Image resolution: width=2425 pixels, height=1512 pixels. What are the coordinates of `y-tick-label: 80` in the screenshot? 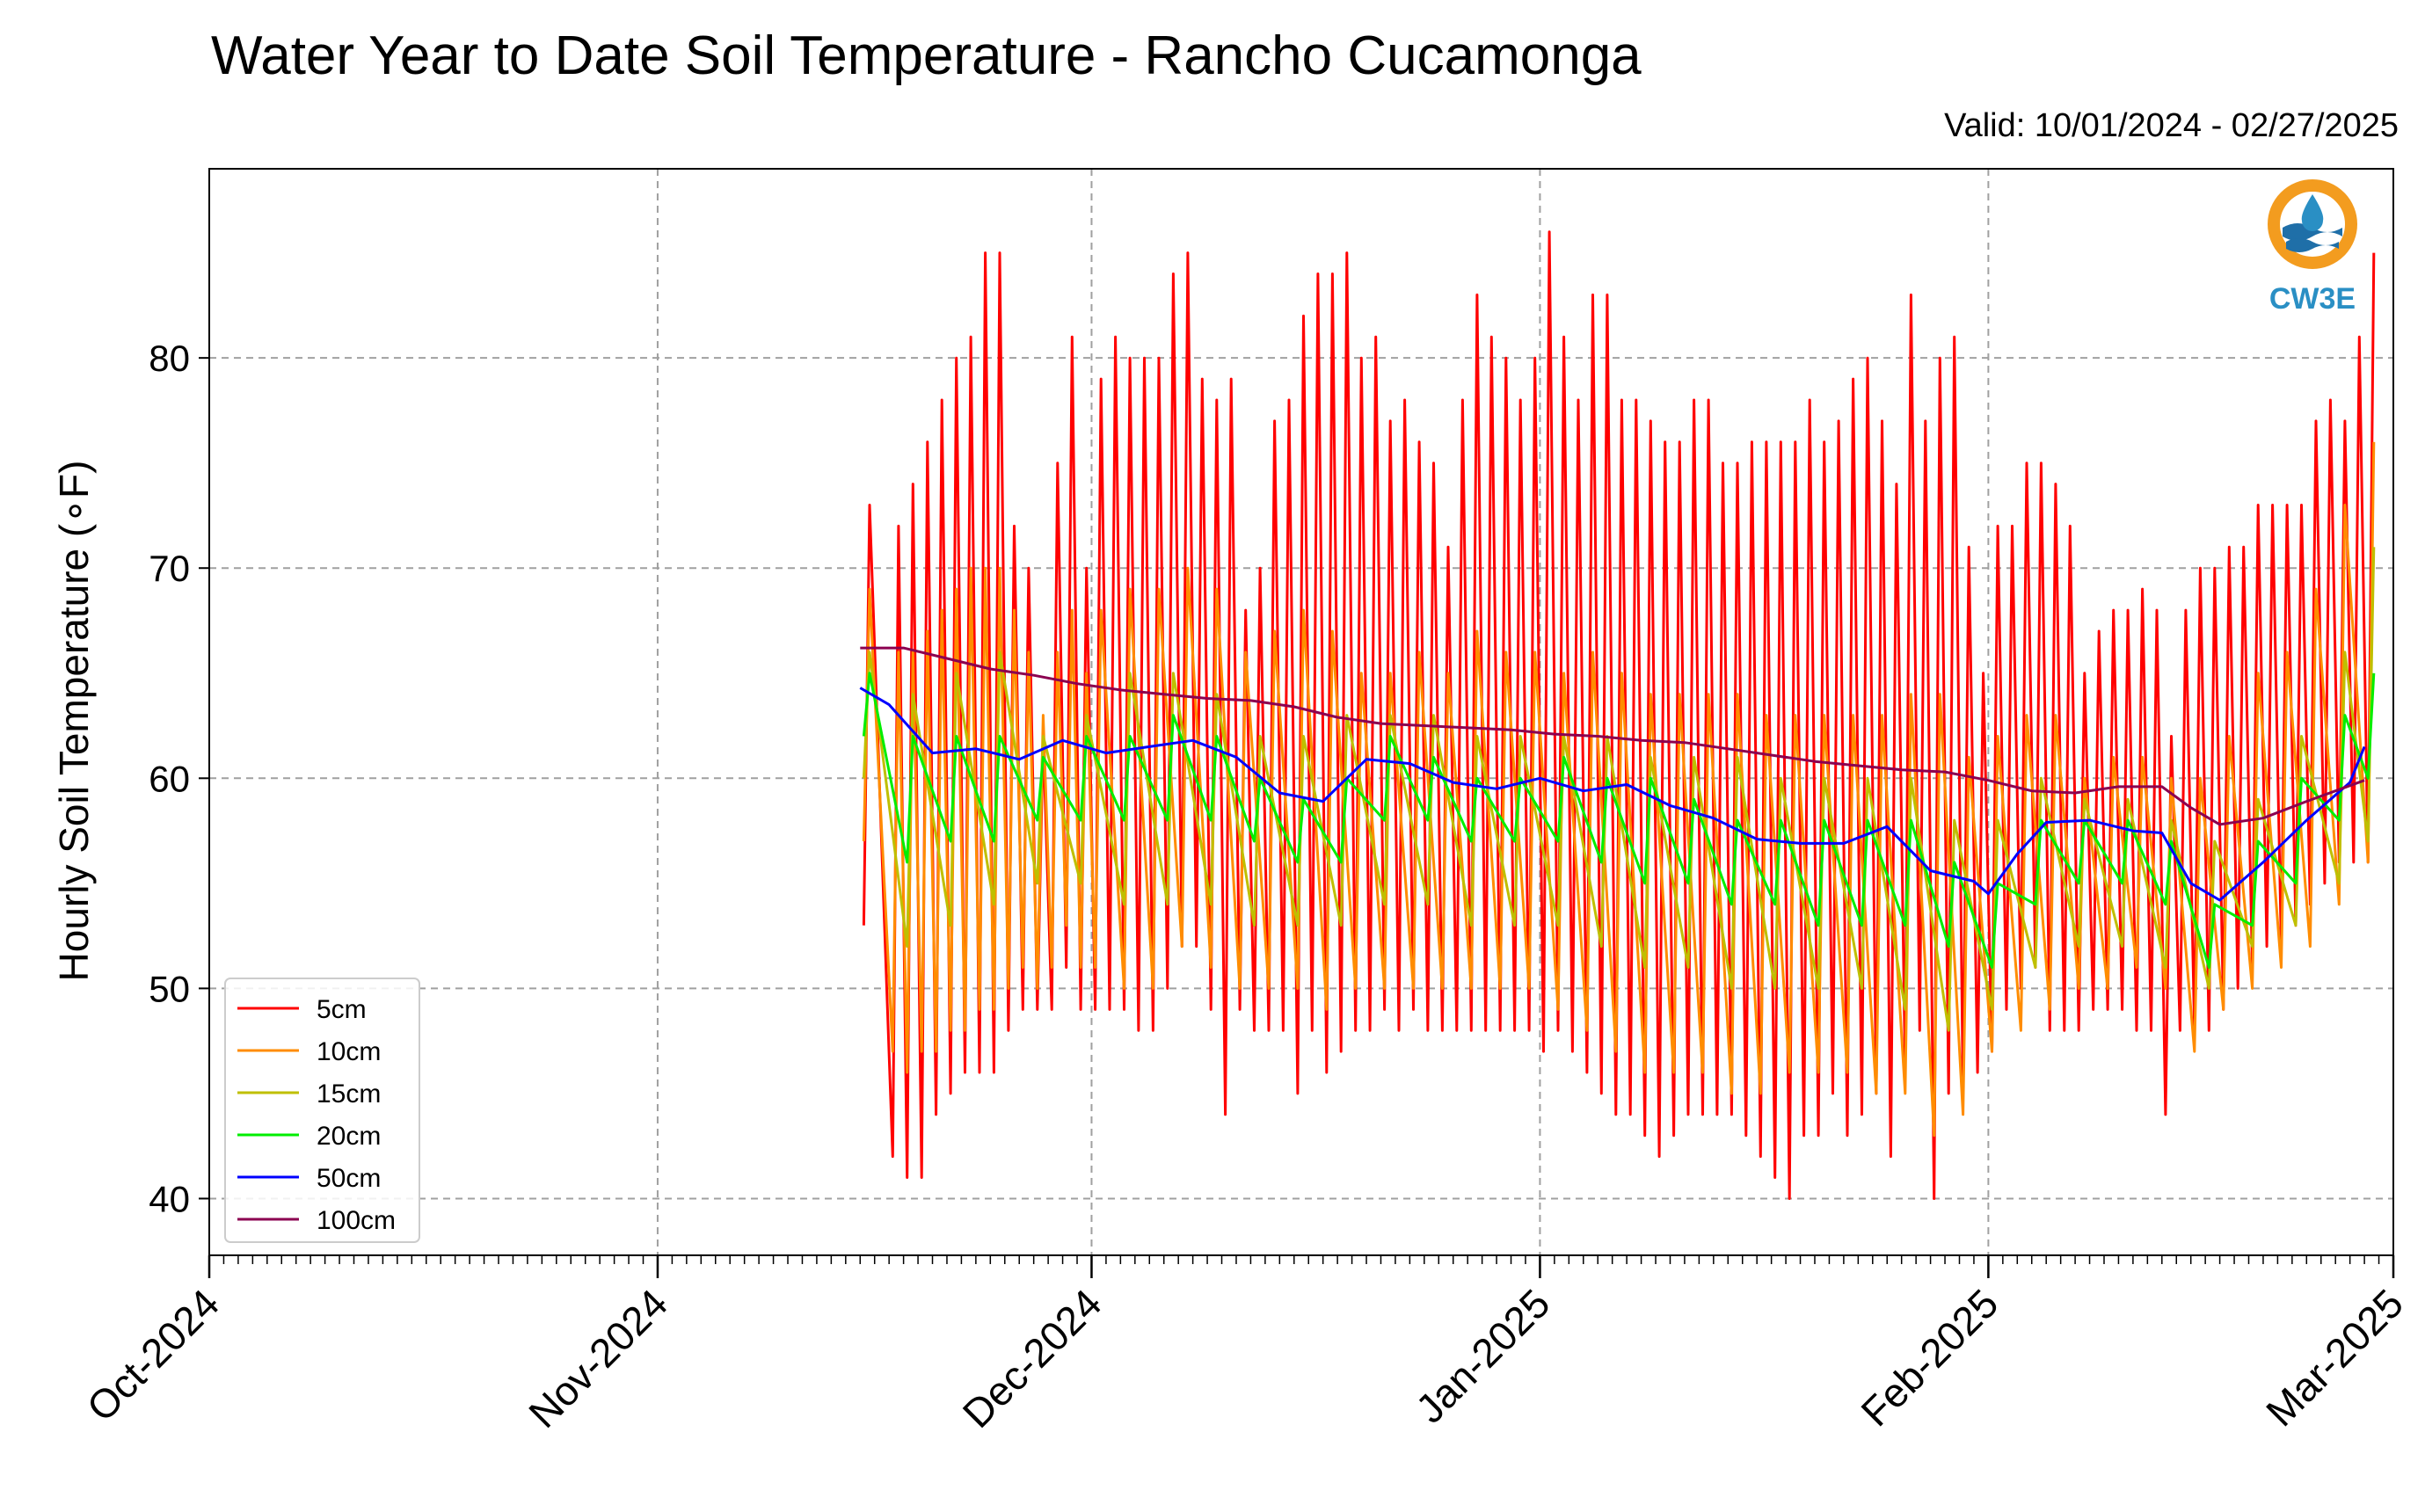 It's located at (169, 359).